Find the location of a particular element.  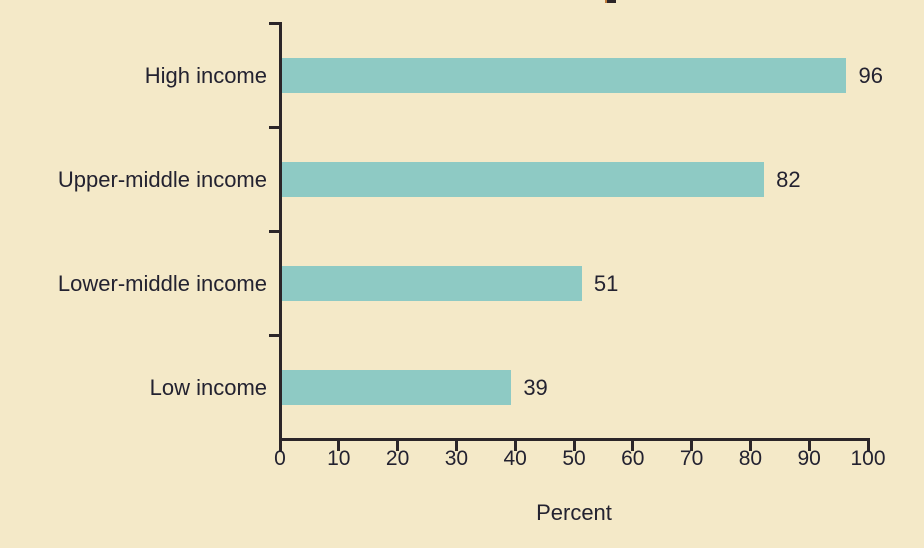

x-axis-tick-label: 0 is located at coordinates (280, 458).